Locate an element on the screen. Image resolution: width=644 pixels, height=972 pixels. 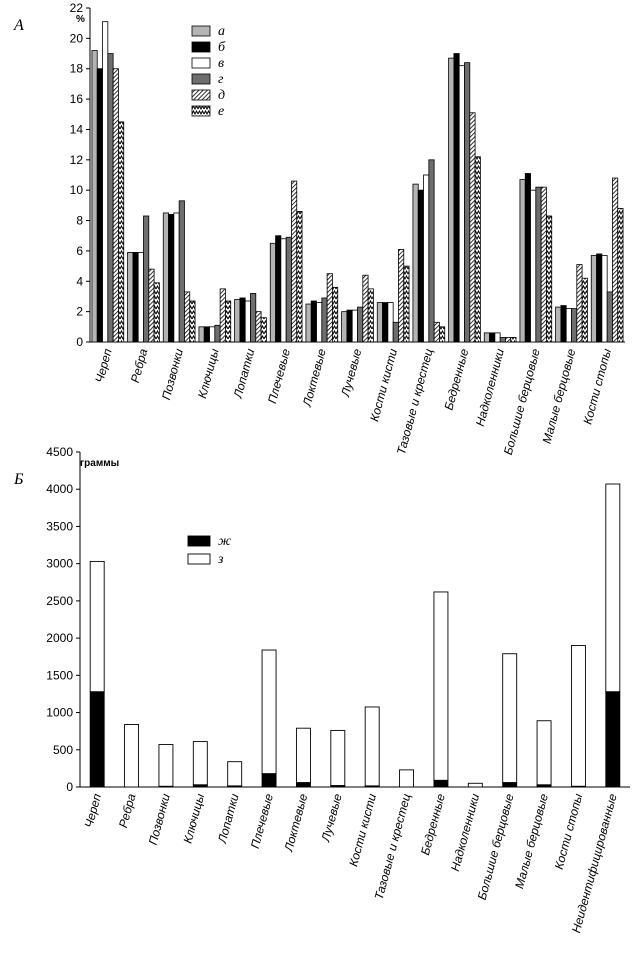
panel-a-label: А is located at coordinates (18, 25).